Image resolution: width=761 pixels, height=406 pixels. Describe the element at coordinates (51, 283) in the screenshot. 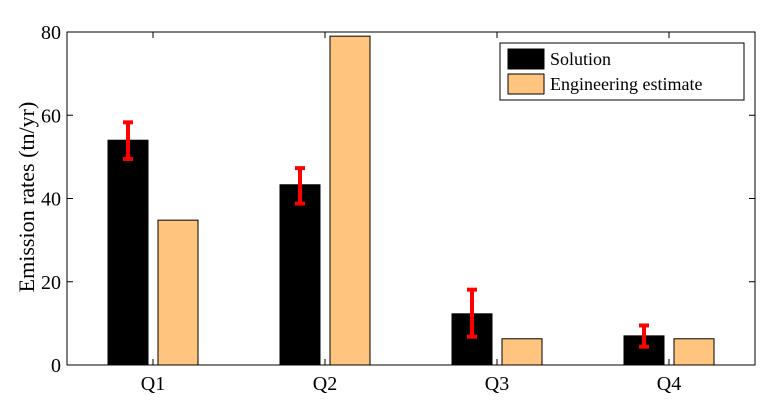

I see `y-tick-label: 20` at that location.